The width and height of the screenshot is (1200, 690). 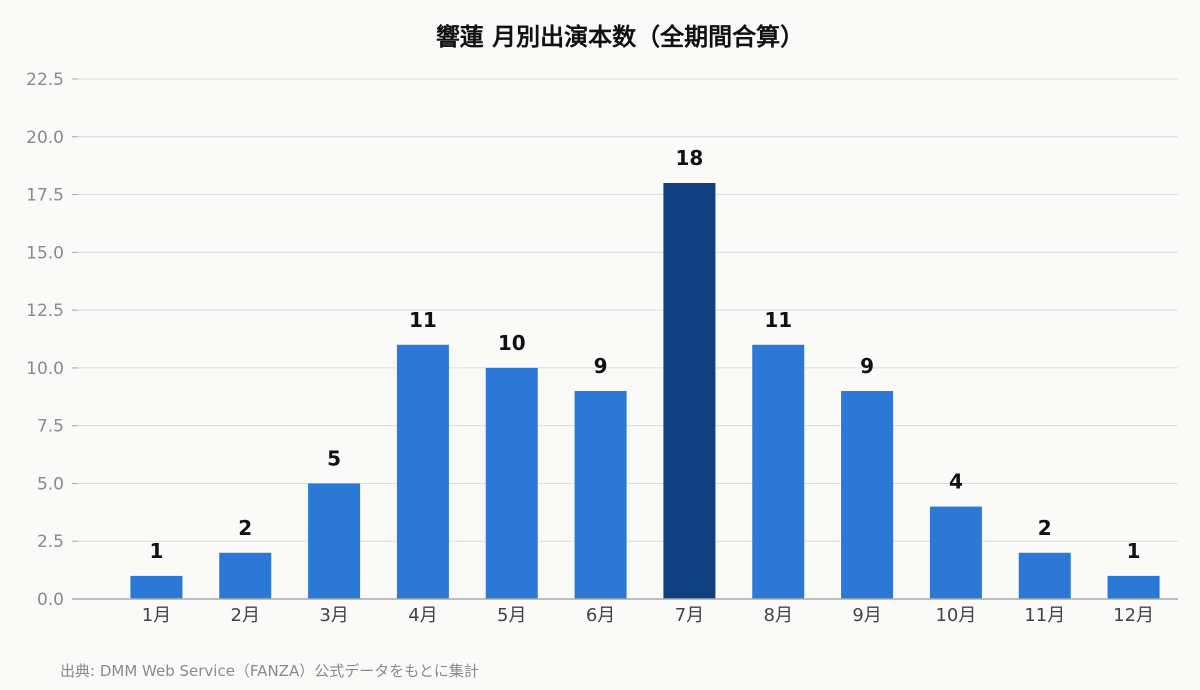 What do you see at coordinates (52, 340) in the screenshot?
I see `y-axis: 0.0 2.5 5.0 7.5 10.0 12.5 15.0 17.5 20.0 22.5` at bounding box center [52, 340].